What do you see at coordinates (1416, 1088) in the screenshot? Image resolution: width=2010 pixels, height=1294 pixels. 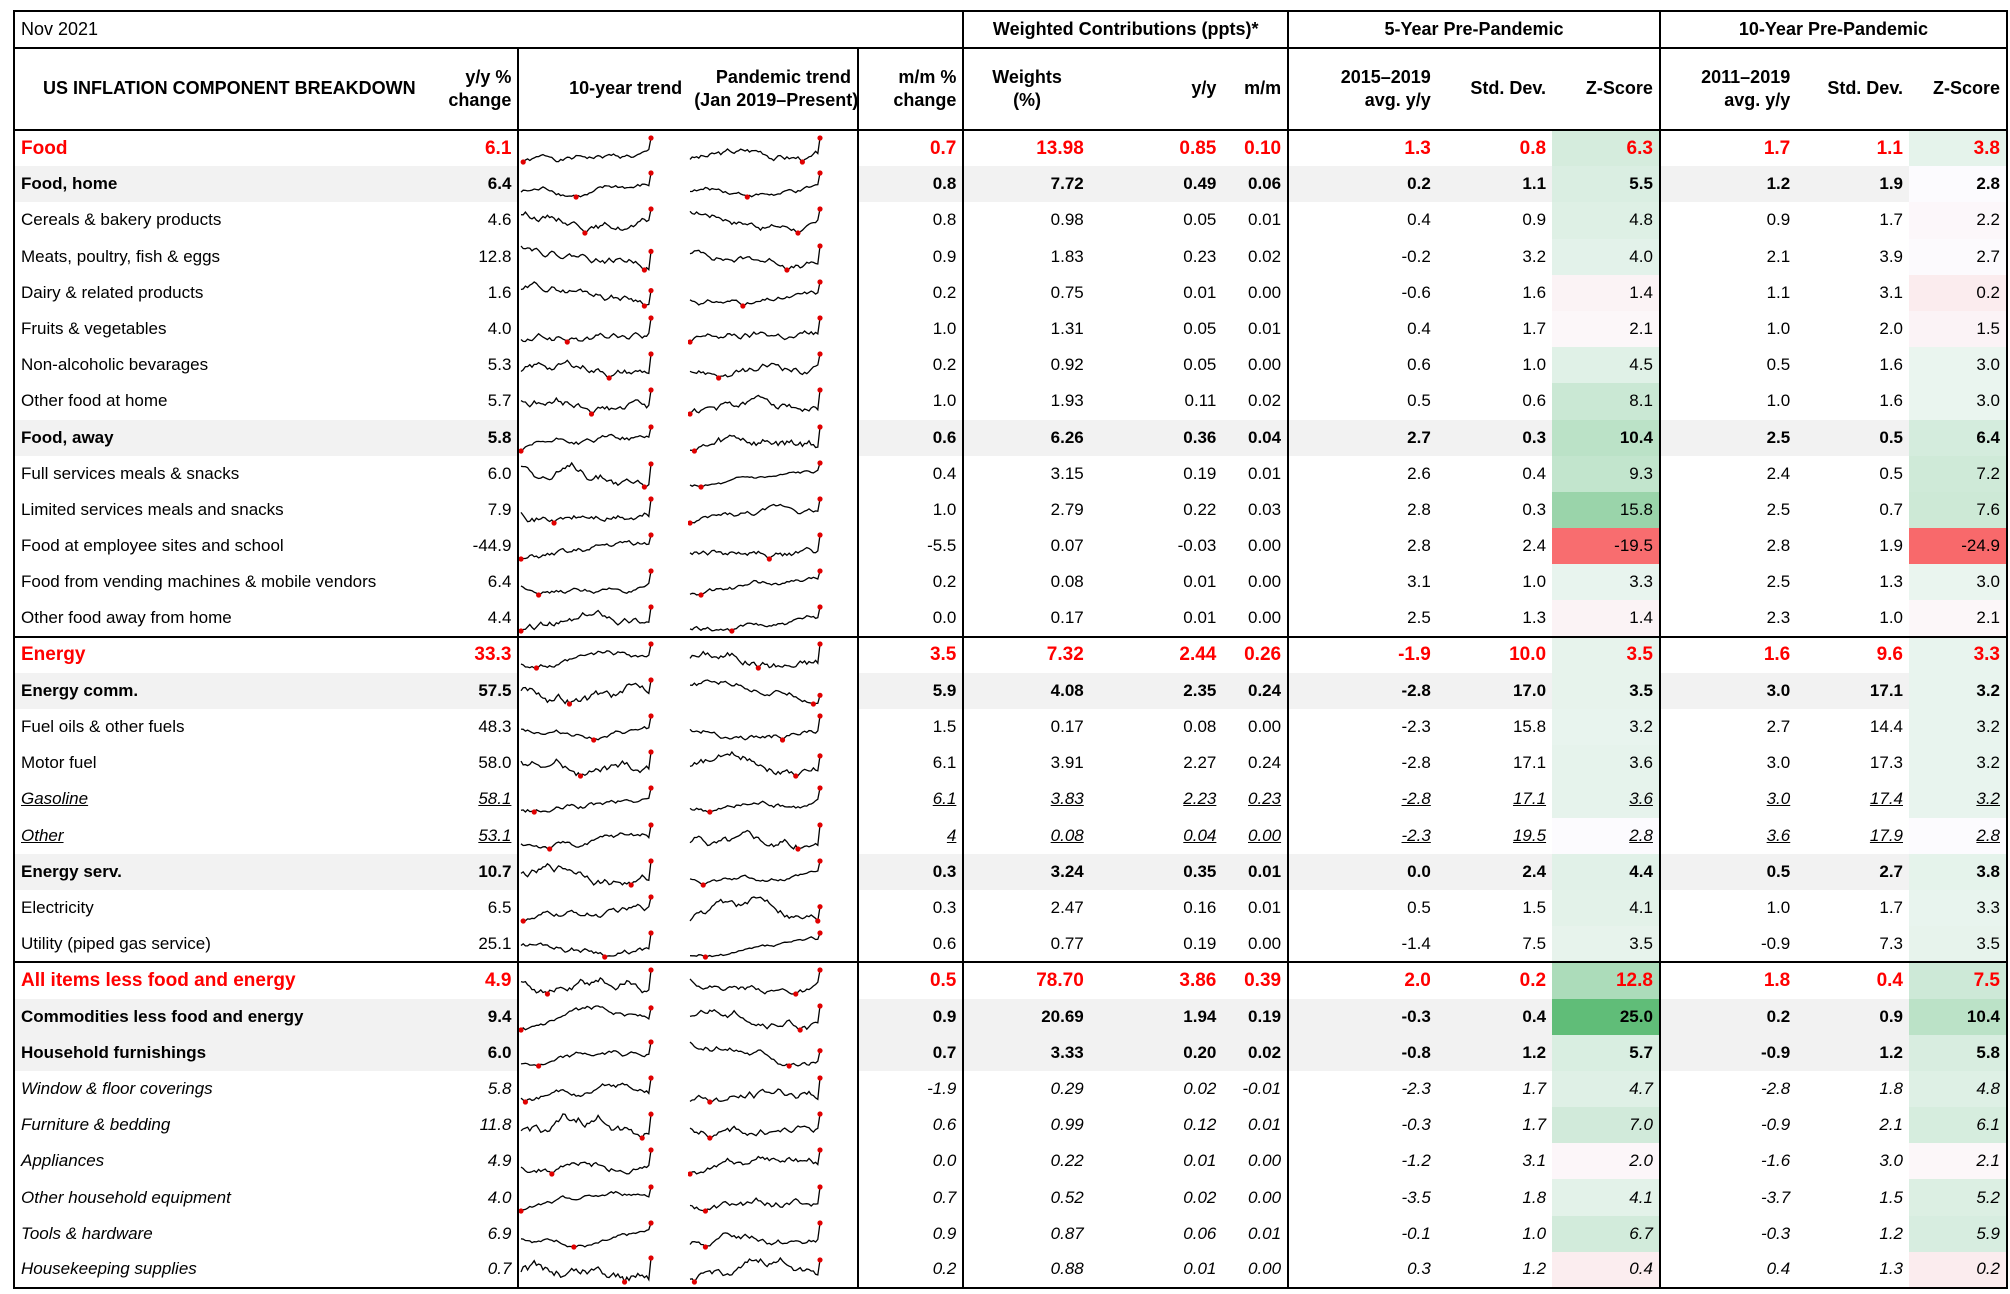 I see `avg-5yr: -2.3` at bounding box center [1416, 1088].